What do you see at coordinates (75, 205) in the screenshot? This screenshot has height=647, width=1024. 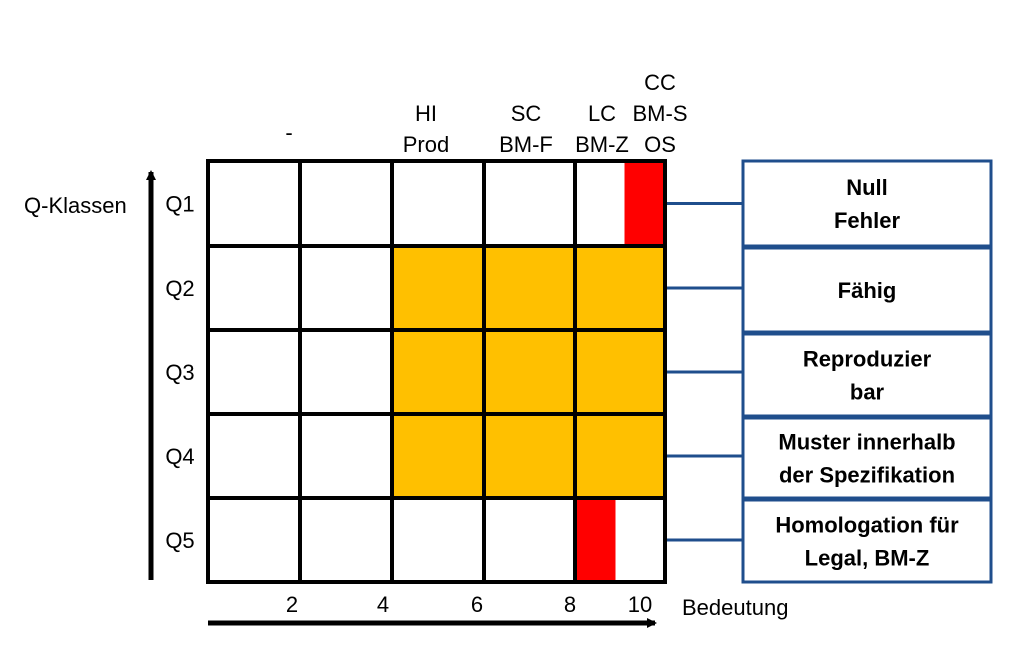 I see `y-axis-title: Q-Klassen` at bounding box center [75, 205].